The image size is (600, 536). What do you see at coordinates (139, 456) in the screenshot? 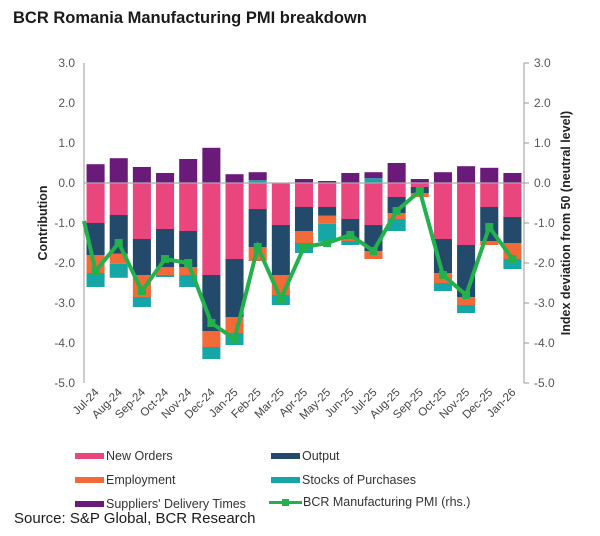
I see `legend-label: New Orders` at bounding box center [139, 456].